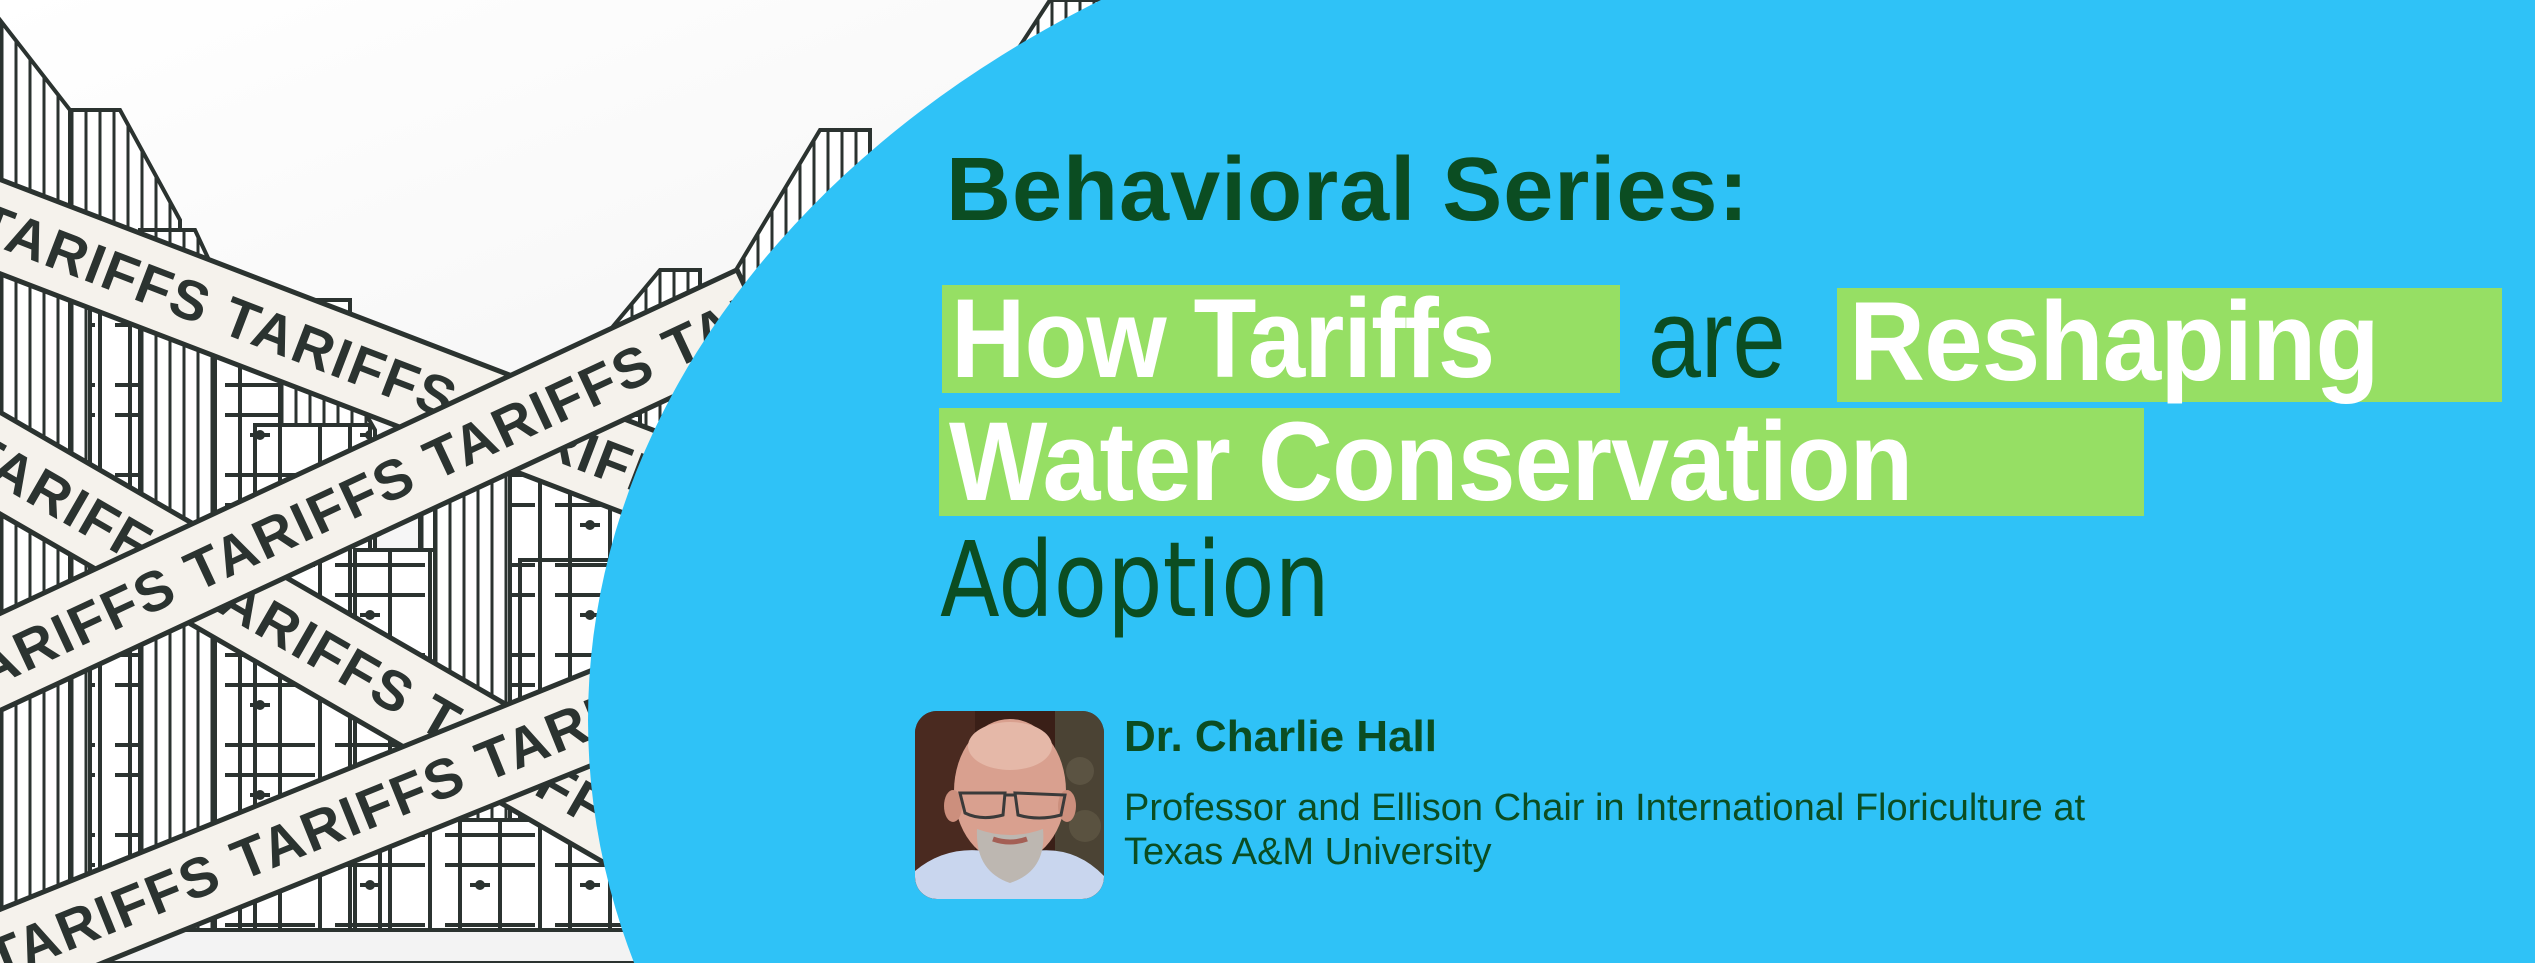  I want to click on title-connector-word: are, so click(1729, 338).